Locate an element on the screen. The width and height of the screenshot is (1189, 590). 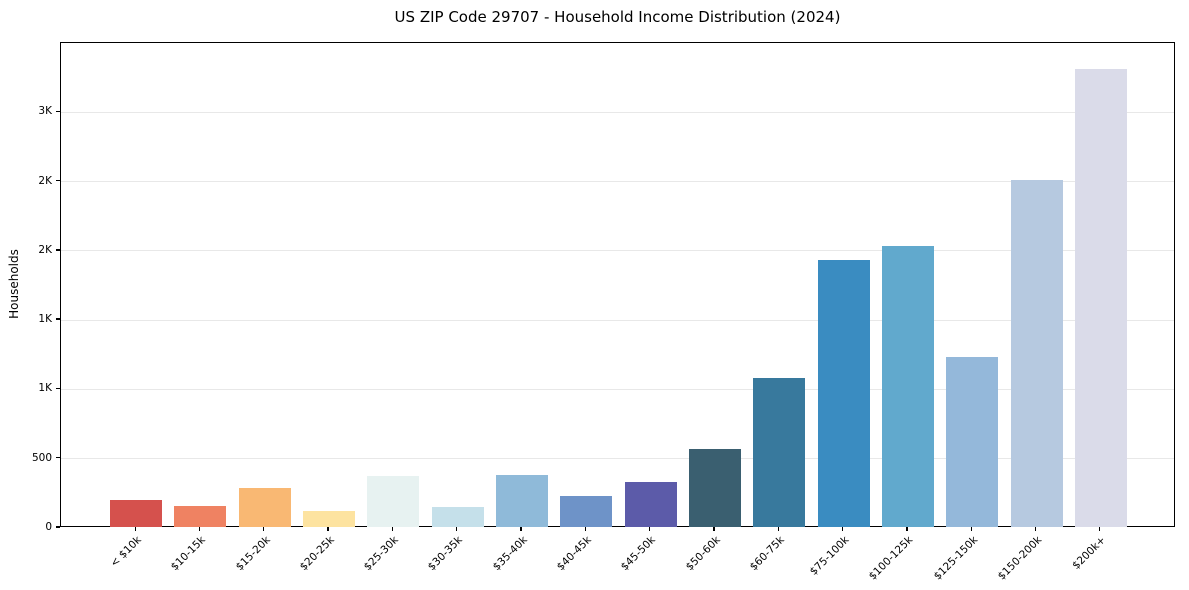
bar-$20-25k is located at coordinates (329, 518).